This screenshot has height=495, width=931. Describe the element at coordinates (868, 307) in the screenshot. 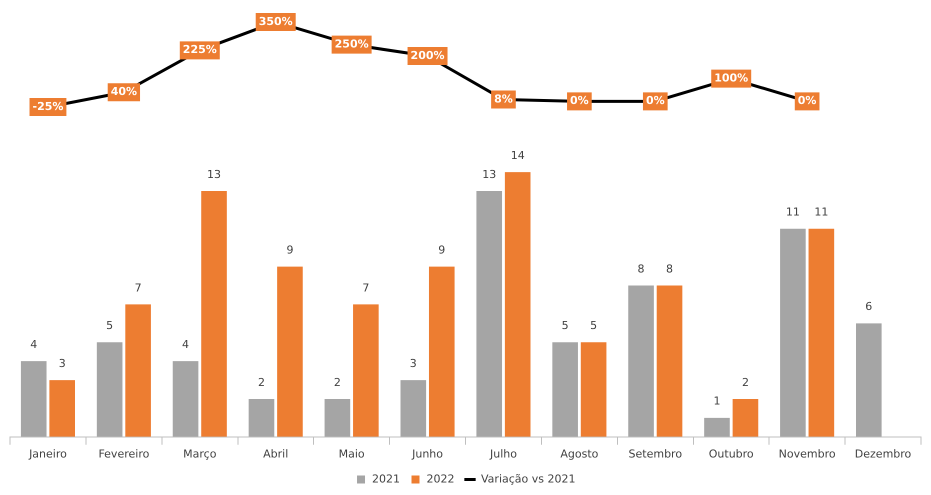

I see `data-label: 6` at that location.